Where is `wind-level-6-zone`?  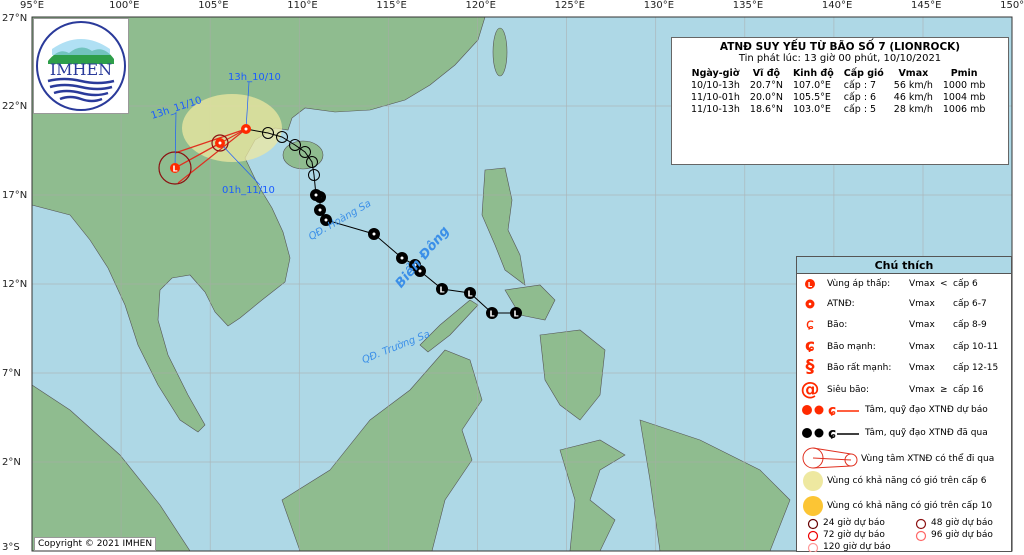
wind-level-6-zone is located at coordinates (232, 128).